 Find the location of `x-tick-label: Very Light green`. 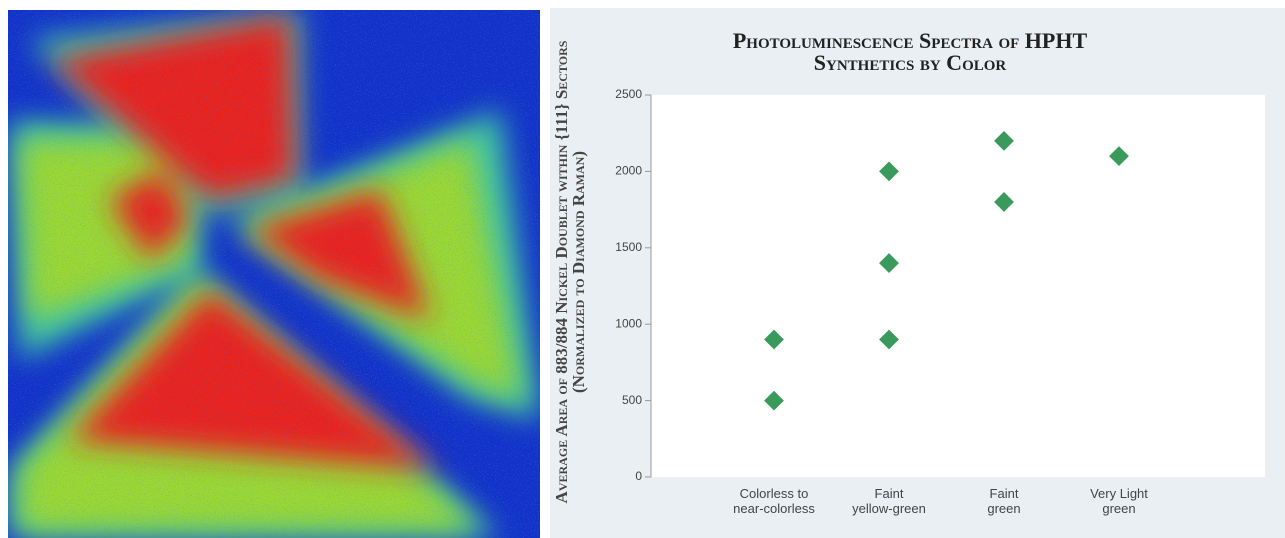

x-tick-label: Very Light green is located at coordinates (1119, 501).